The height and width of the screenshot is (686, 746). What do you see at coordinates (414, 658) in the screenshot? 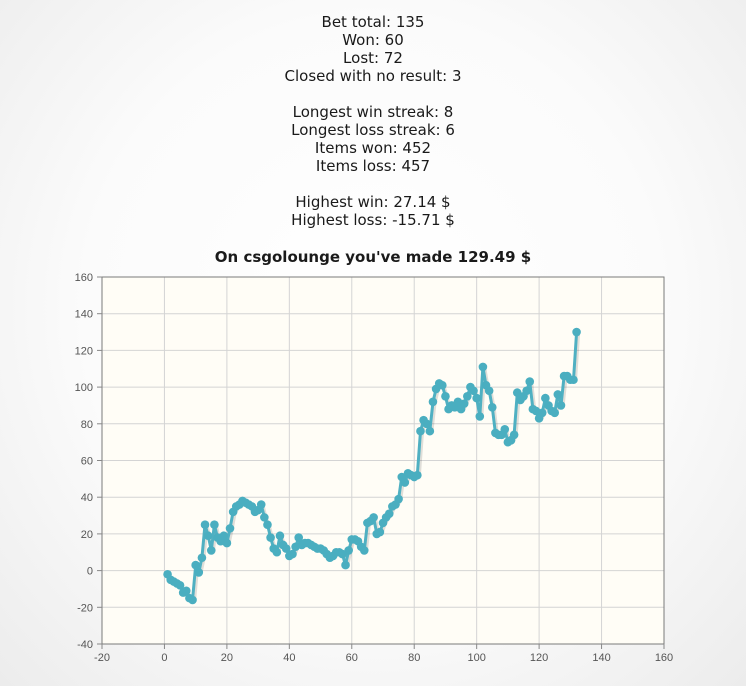
I see `x-tick-label: 80` at bounding box center [414, 658].